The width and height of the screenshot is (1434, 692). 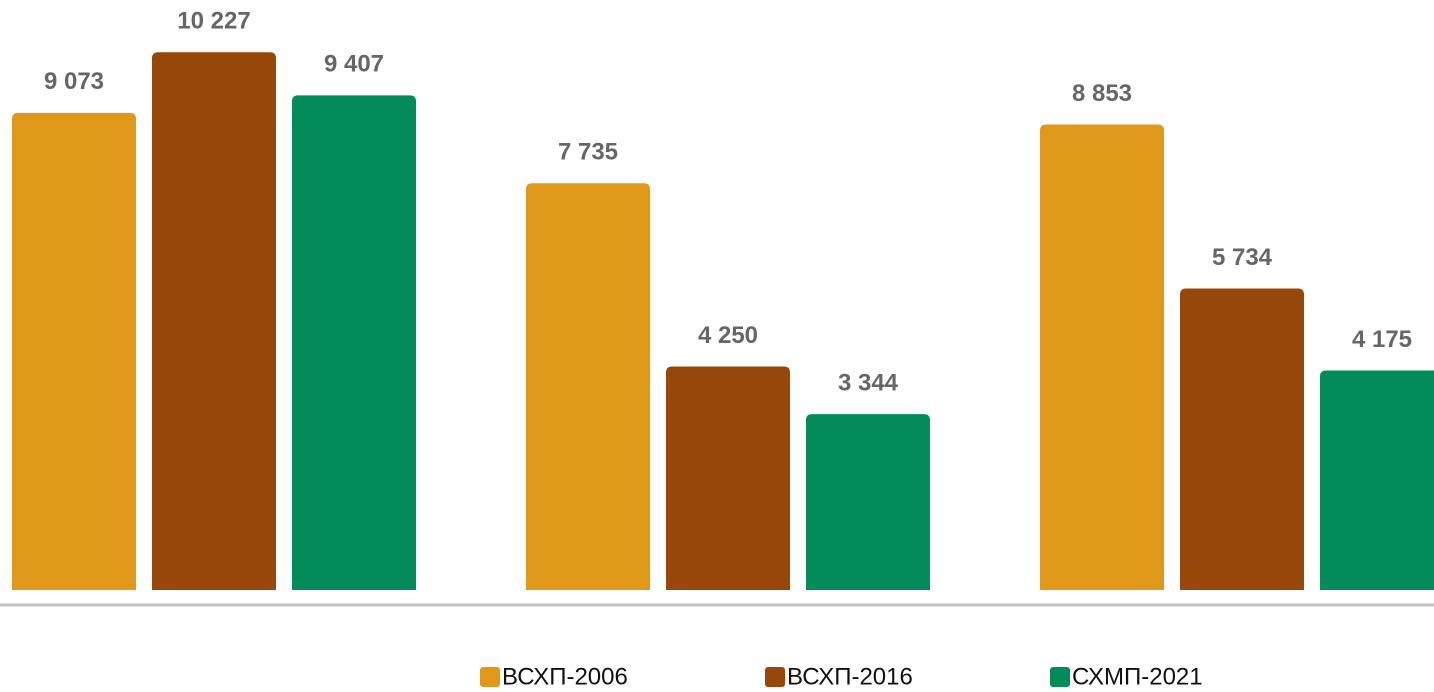 What do you see at coordinates (354, 64) in the screenshot?
I see `value-label: 9 407` at bounding box center [354, 64].